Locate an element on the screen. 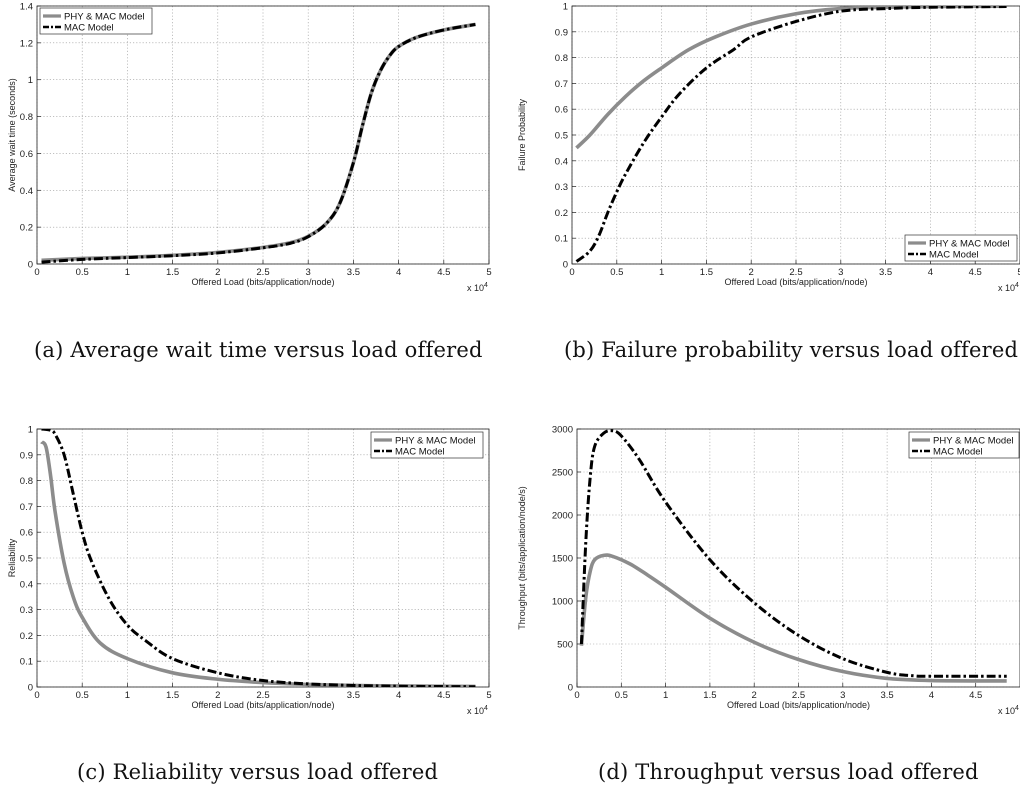  y-tick-label: 3000 is located at coordinates (562, 430).